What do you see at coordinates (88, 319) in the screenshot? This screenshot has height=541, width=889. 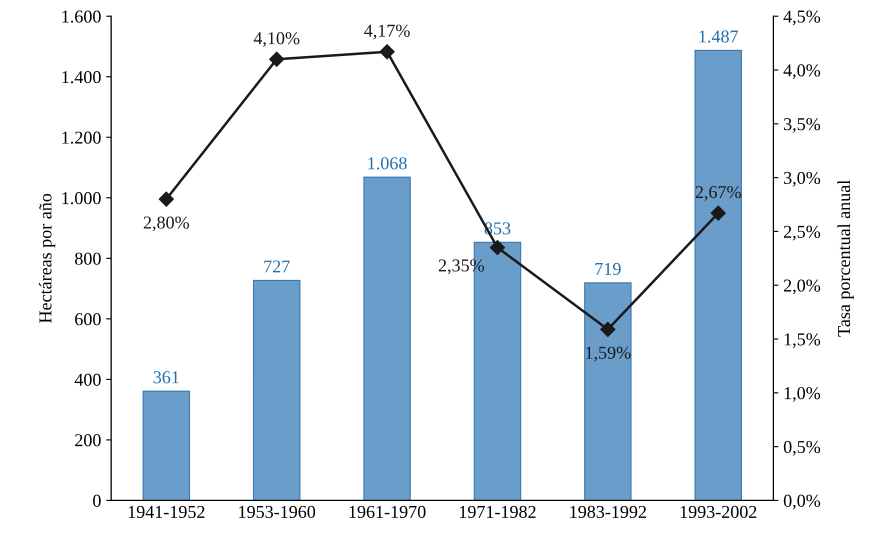 I see `y-tick-label: 600` at bounding box center [88, 319].